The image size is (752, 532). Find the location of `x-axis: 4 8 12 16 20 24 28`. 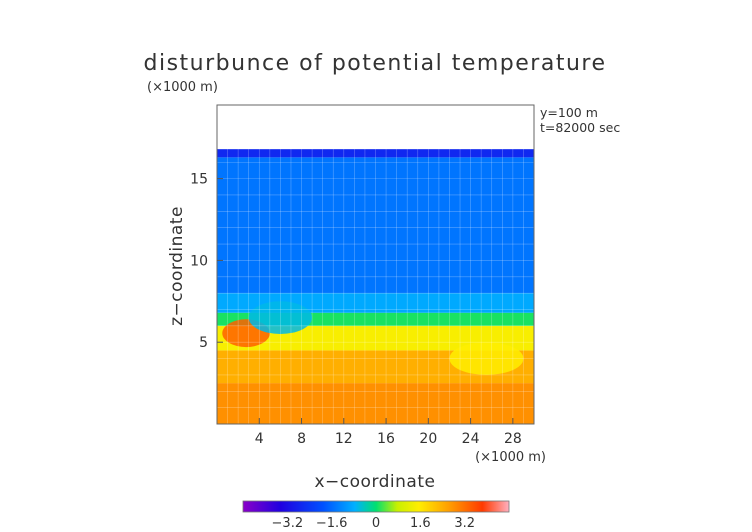

x-axis: 4 8 12 16 20 24 28 is located at coordinates (388, 432).